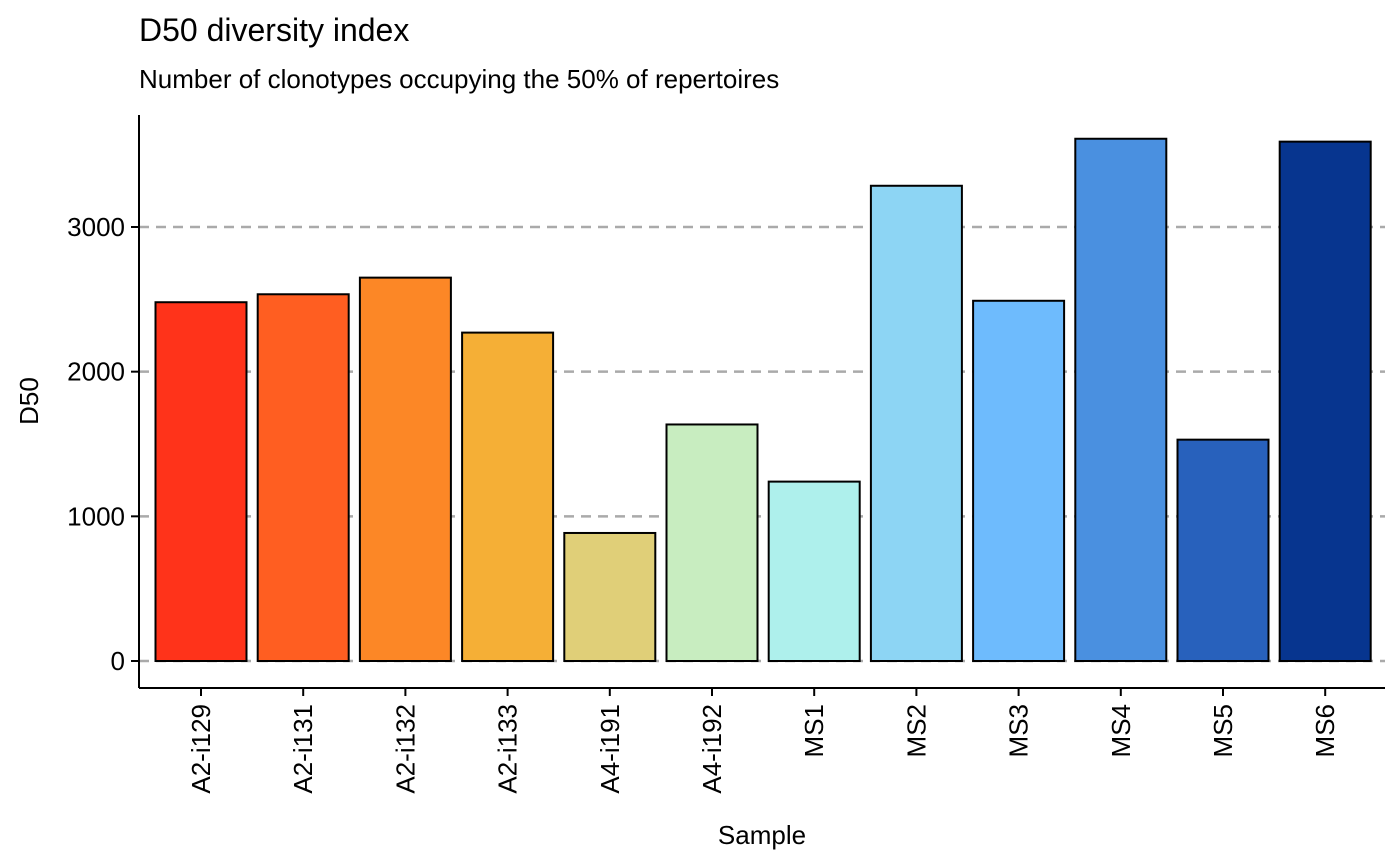  I want to click on x-tick-label-ms5: MS5, so click(1223, 730).